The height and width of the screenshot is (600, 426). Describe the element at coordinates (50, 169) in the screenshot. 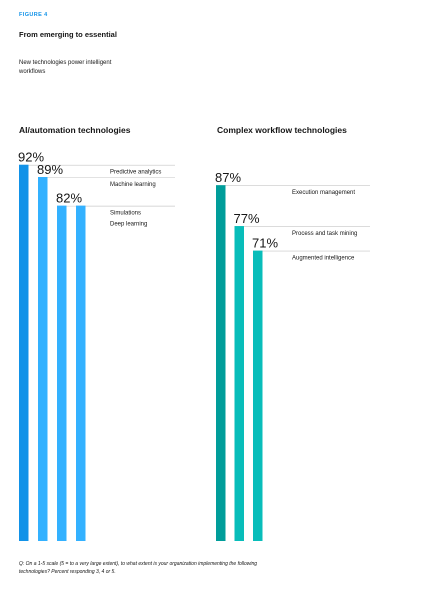

I see `ai-value-label-2: 89%` at that location.